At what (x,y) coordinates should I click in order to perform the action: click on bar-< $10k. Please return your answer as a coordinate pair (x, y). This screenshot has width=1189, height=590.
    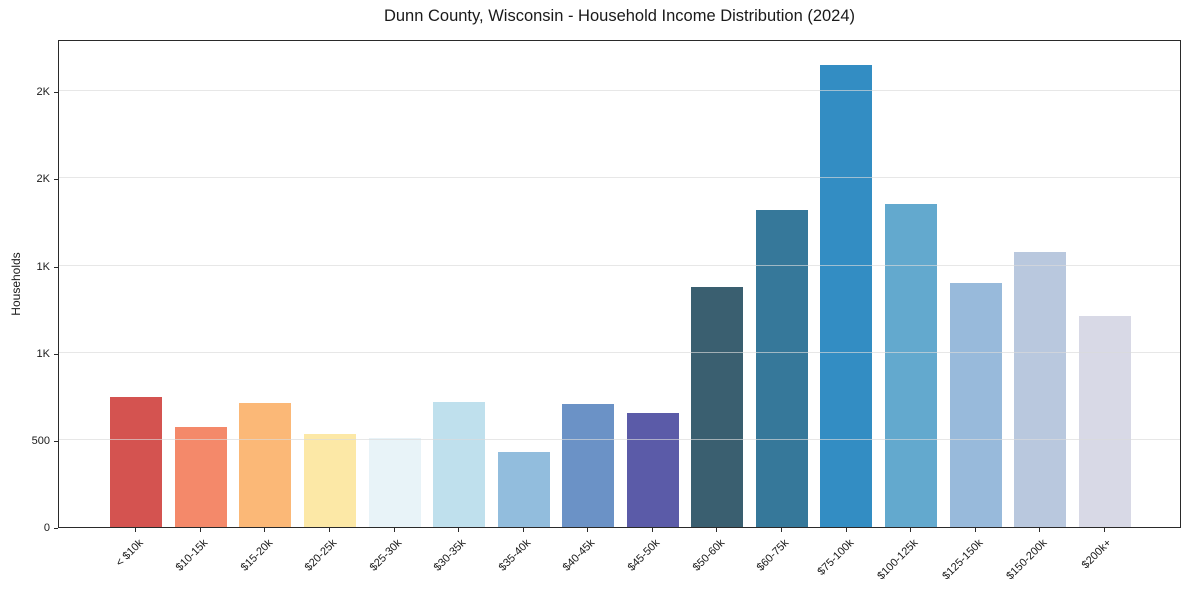
    Looking at the image, I should click on (136, 462).